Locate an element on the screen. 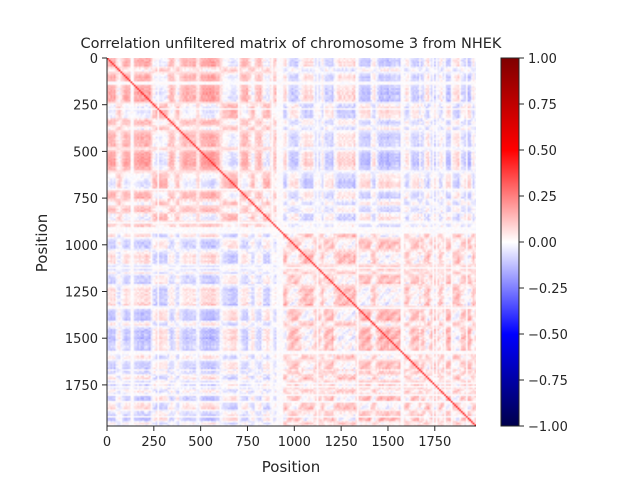 The width and height of the screenshot is (640, 480). x-axis-ticks: 0 250 500 750 1000 1250 1500 1750 is located at coordinates (277, 438).